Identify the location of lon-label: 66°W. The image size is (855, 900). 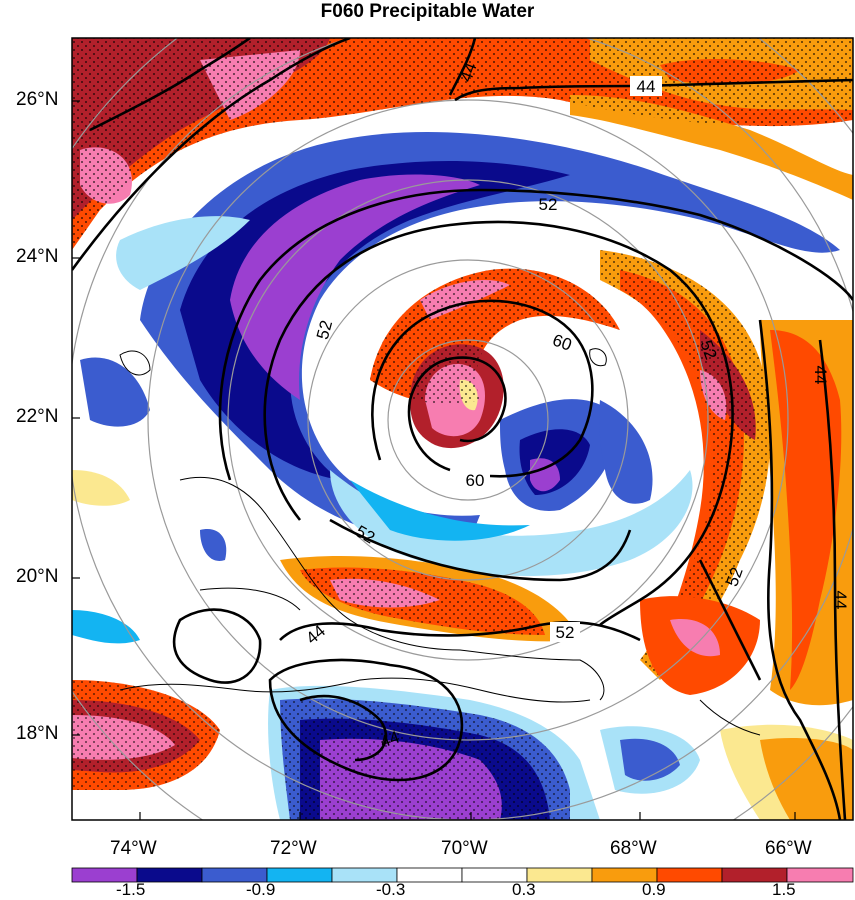
(788, 848).